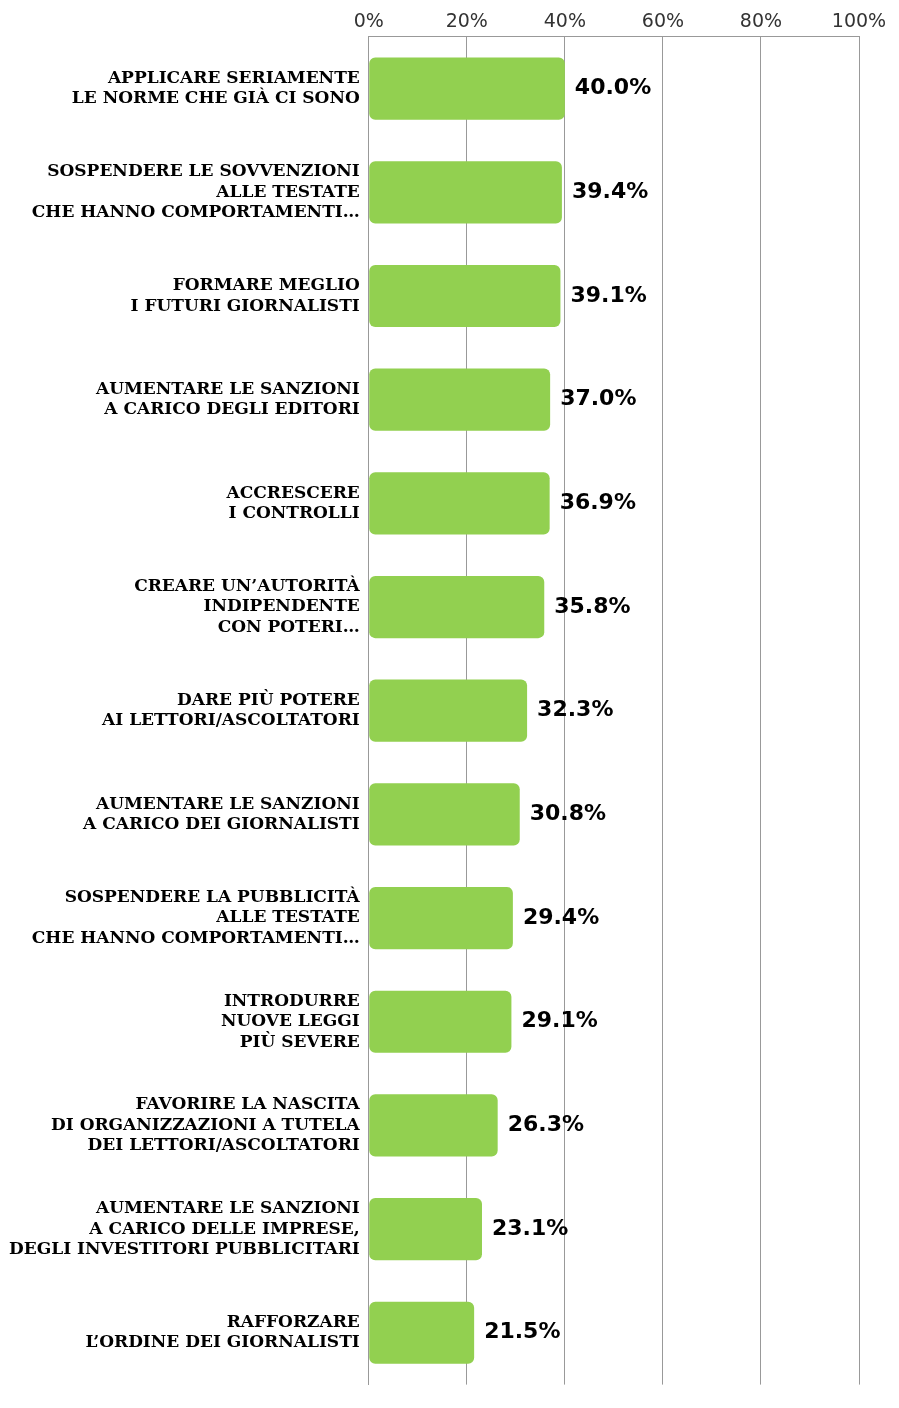  I want to click on data-label: 29.4%, so click(561, 916).